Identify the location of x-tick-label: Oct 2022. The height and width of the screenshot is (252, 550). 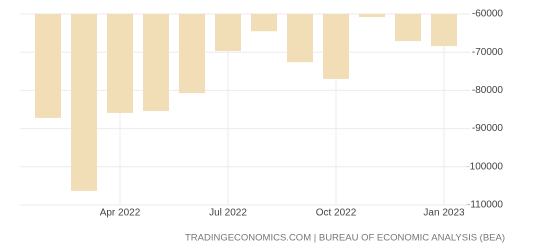
(336, 213).